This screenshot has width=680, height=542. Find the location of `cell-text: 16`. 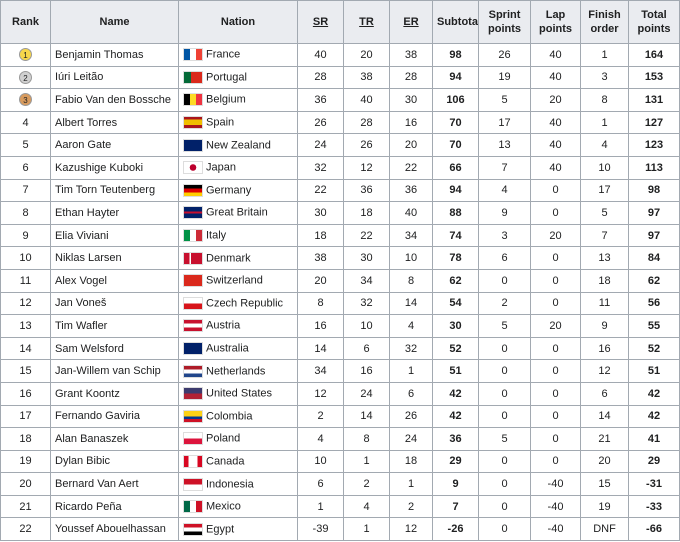

cell-text: 16 is located at coordinates (25, 393).